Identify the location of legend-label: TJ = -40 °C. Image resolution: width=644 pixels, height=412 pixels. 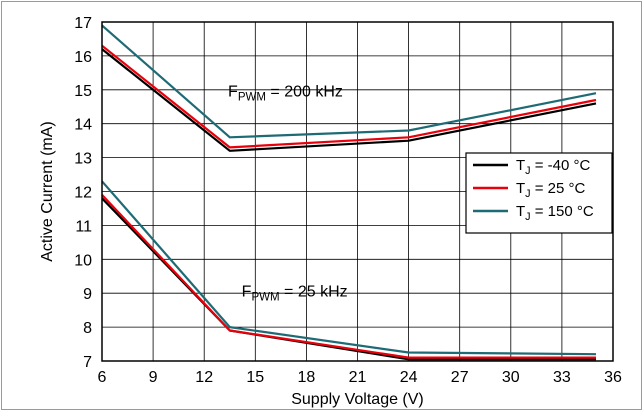
(553, 167).